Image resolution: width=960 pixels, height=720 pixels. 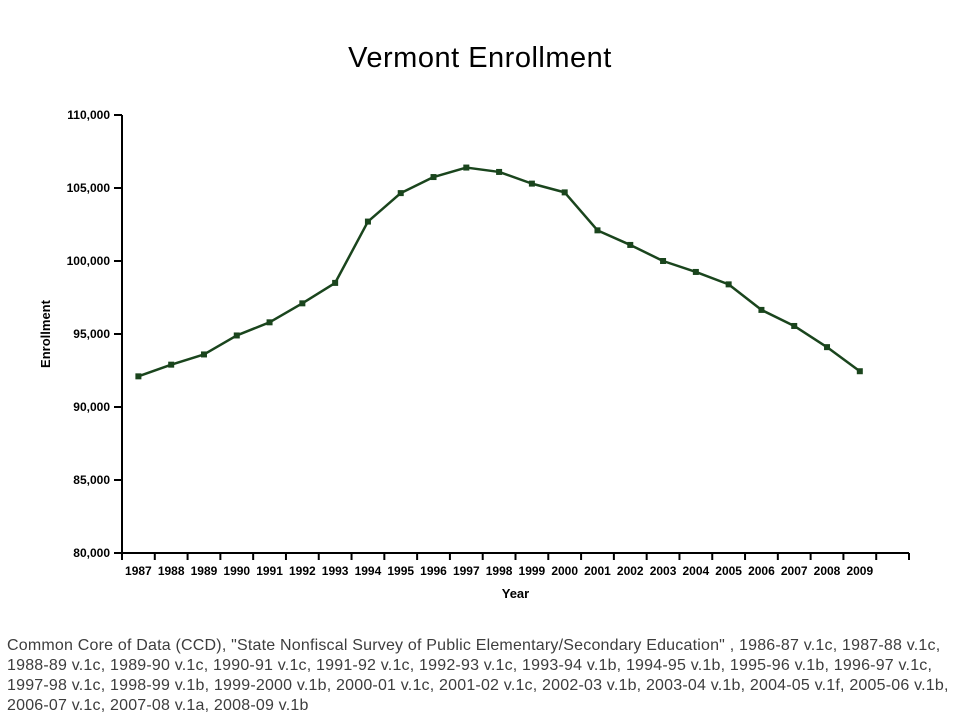 What do you see at coordinates (728, 284) in the screenshot?
I see `data-point-2005` at bounding box center [728, 284].